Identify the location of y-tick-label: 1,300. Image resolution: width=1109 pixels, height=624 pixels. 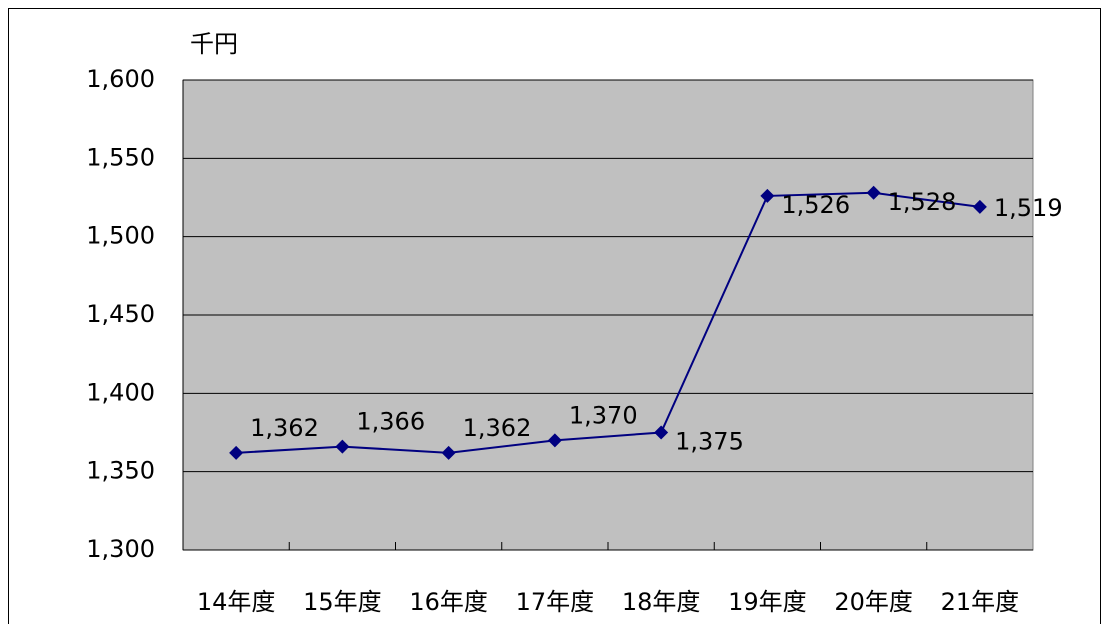
(120, 549).